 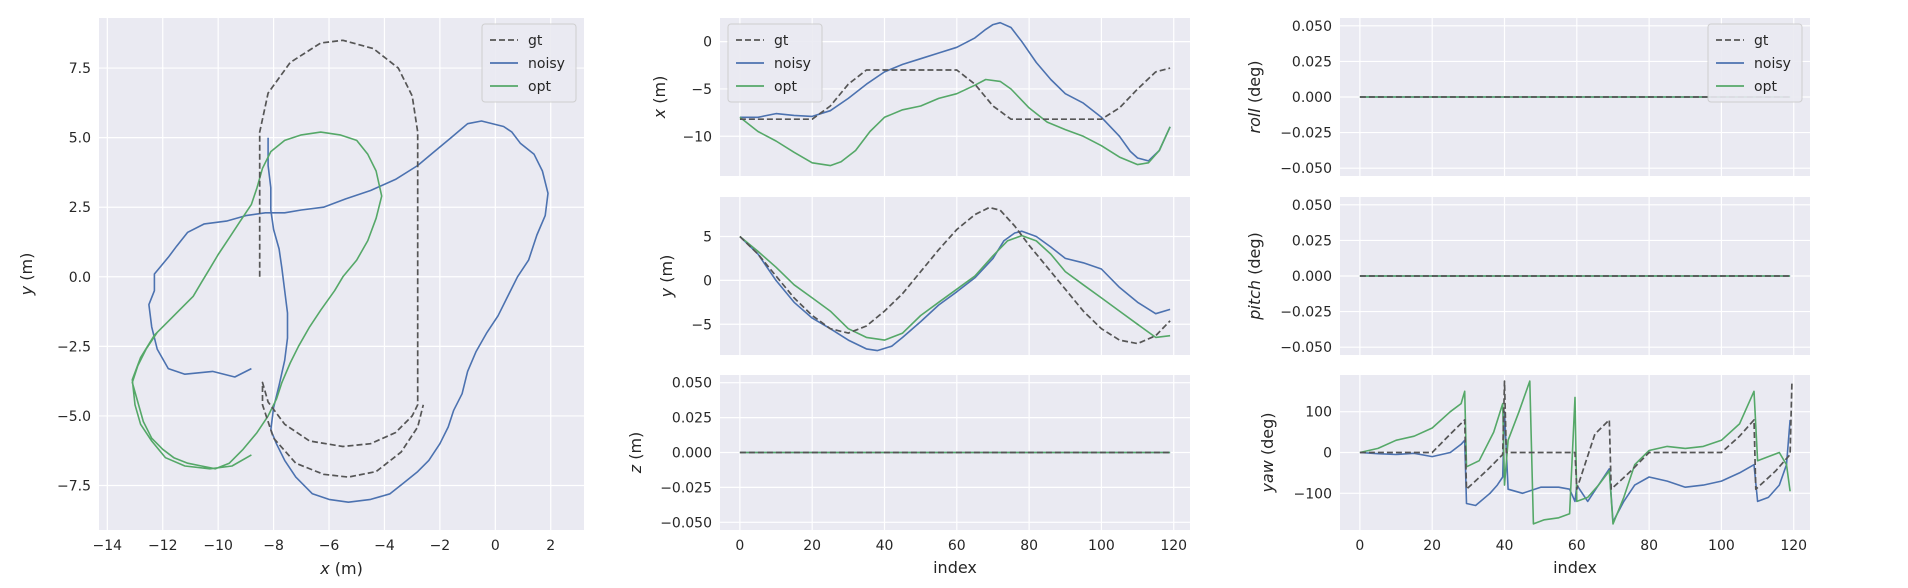 I want to click on x_idx-panel: −10 −5 0 x (m) gt noisy opt, so click(x=920, y=97).